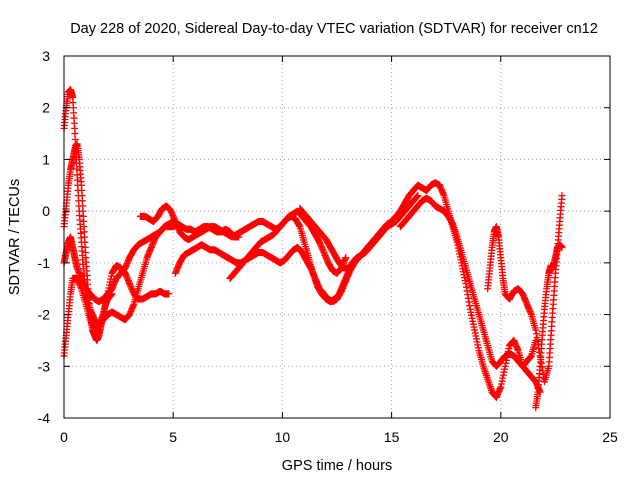  What do you see at coordinates (46, 56) in the screenshot?
I see `y-tick-label: 3` at bounding box center [46, 56].